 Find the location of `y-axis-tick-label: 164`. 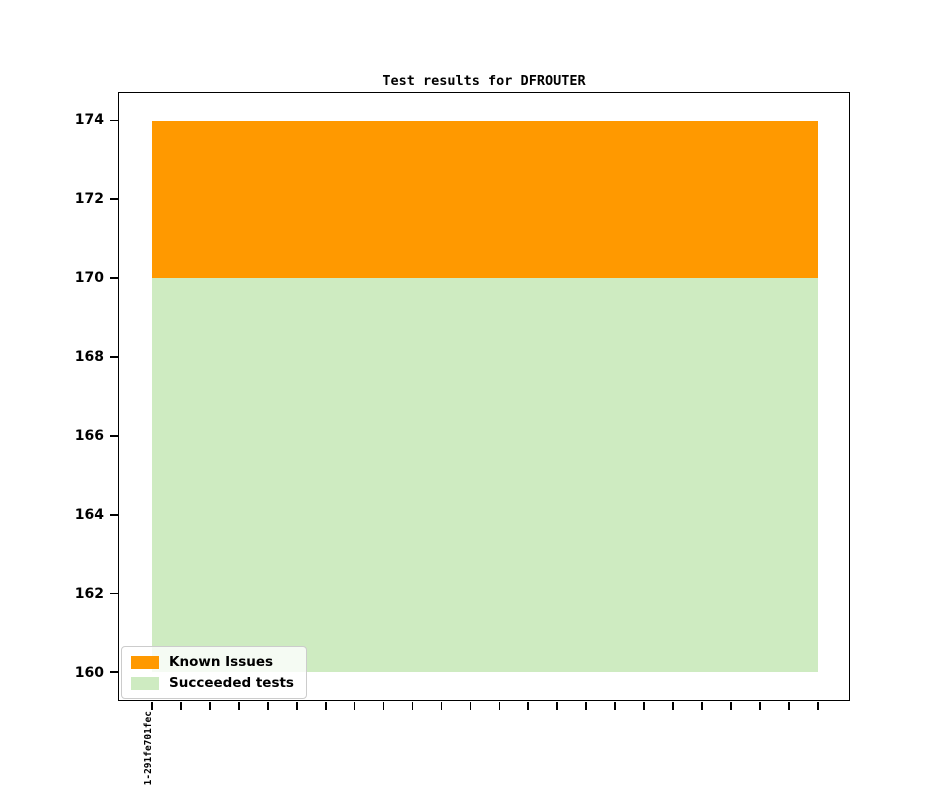

y-axis-tick-label: 164 is located at coordinates (89, 515).